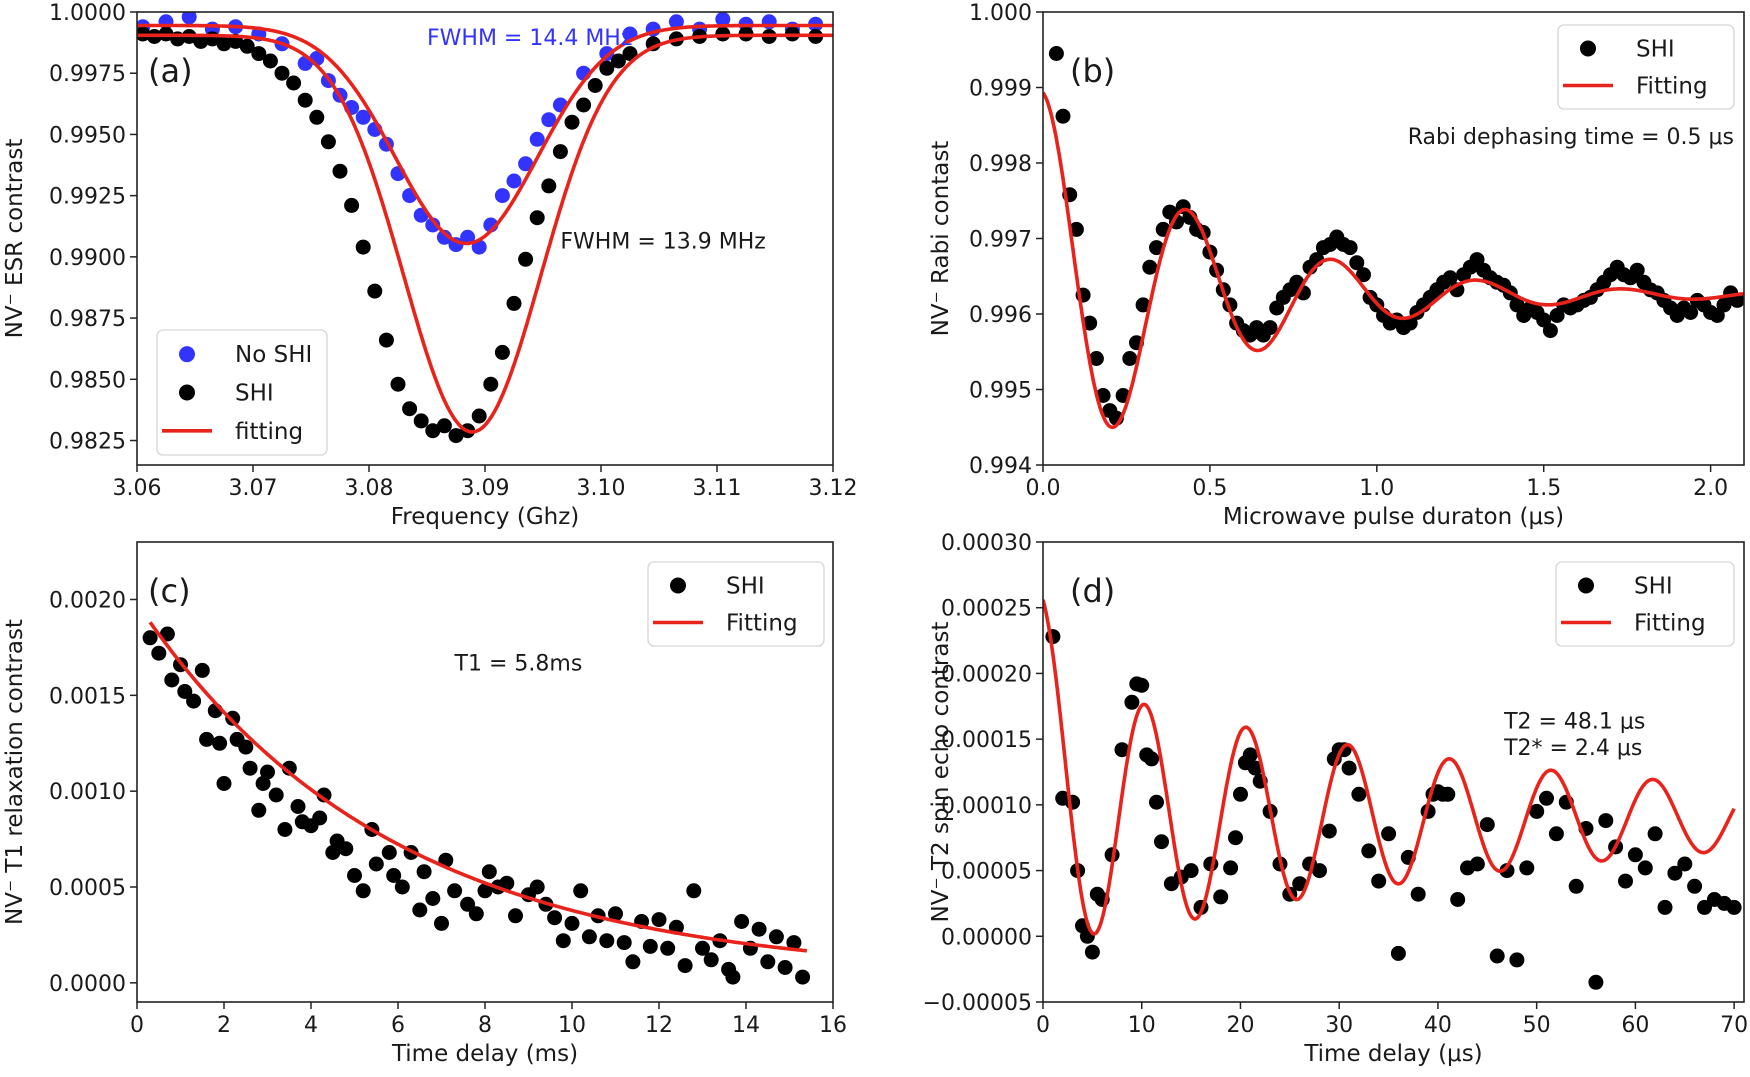 The width and height of the screenshot is (1750, 1077). I want to click on y-tick-label: 0.995, so click(1000, 391).